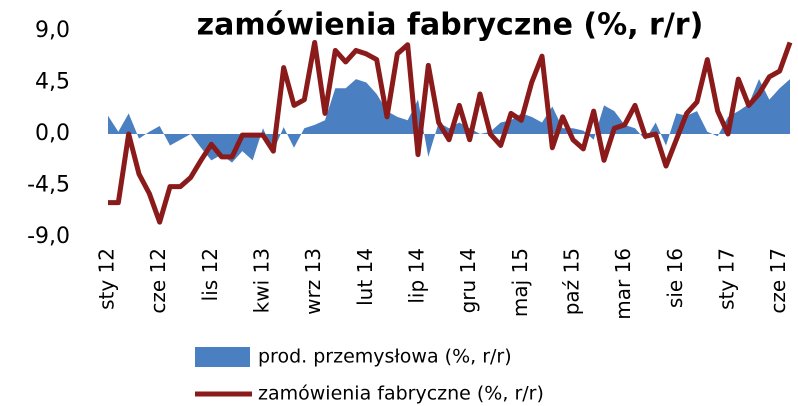 The height and width of the screenshot is (406, 798). I want to click on x-tick-label: lis 12, so click(210, 274).